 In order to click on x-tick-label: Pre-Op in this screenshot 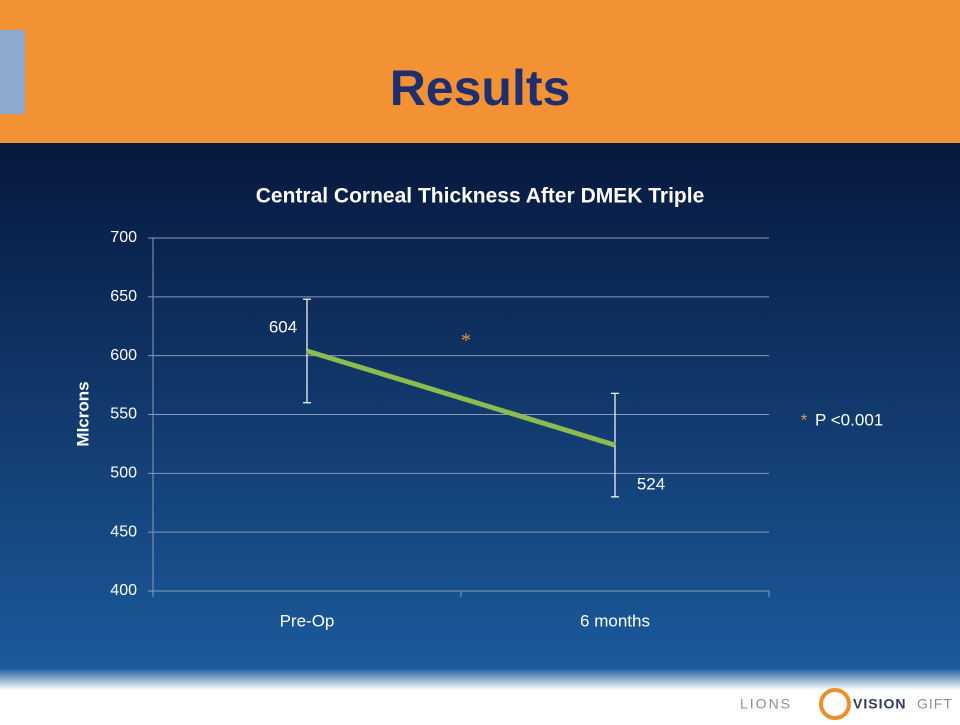, I will do `click(307, 620)`.